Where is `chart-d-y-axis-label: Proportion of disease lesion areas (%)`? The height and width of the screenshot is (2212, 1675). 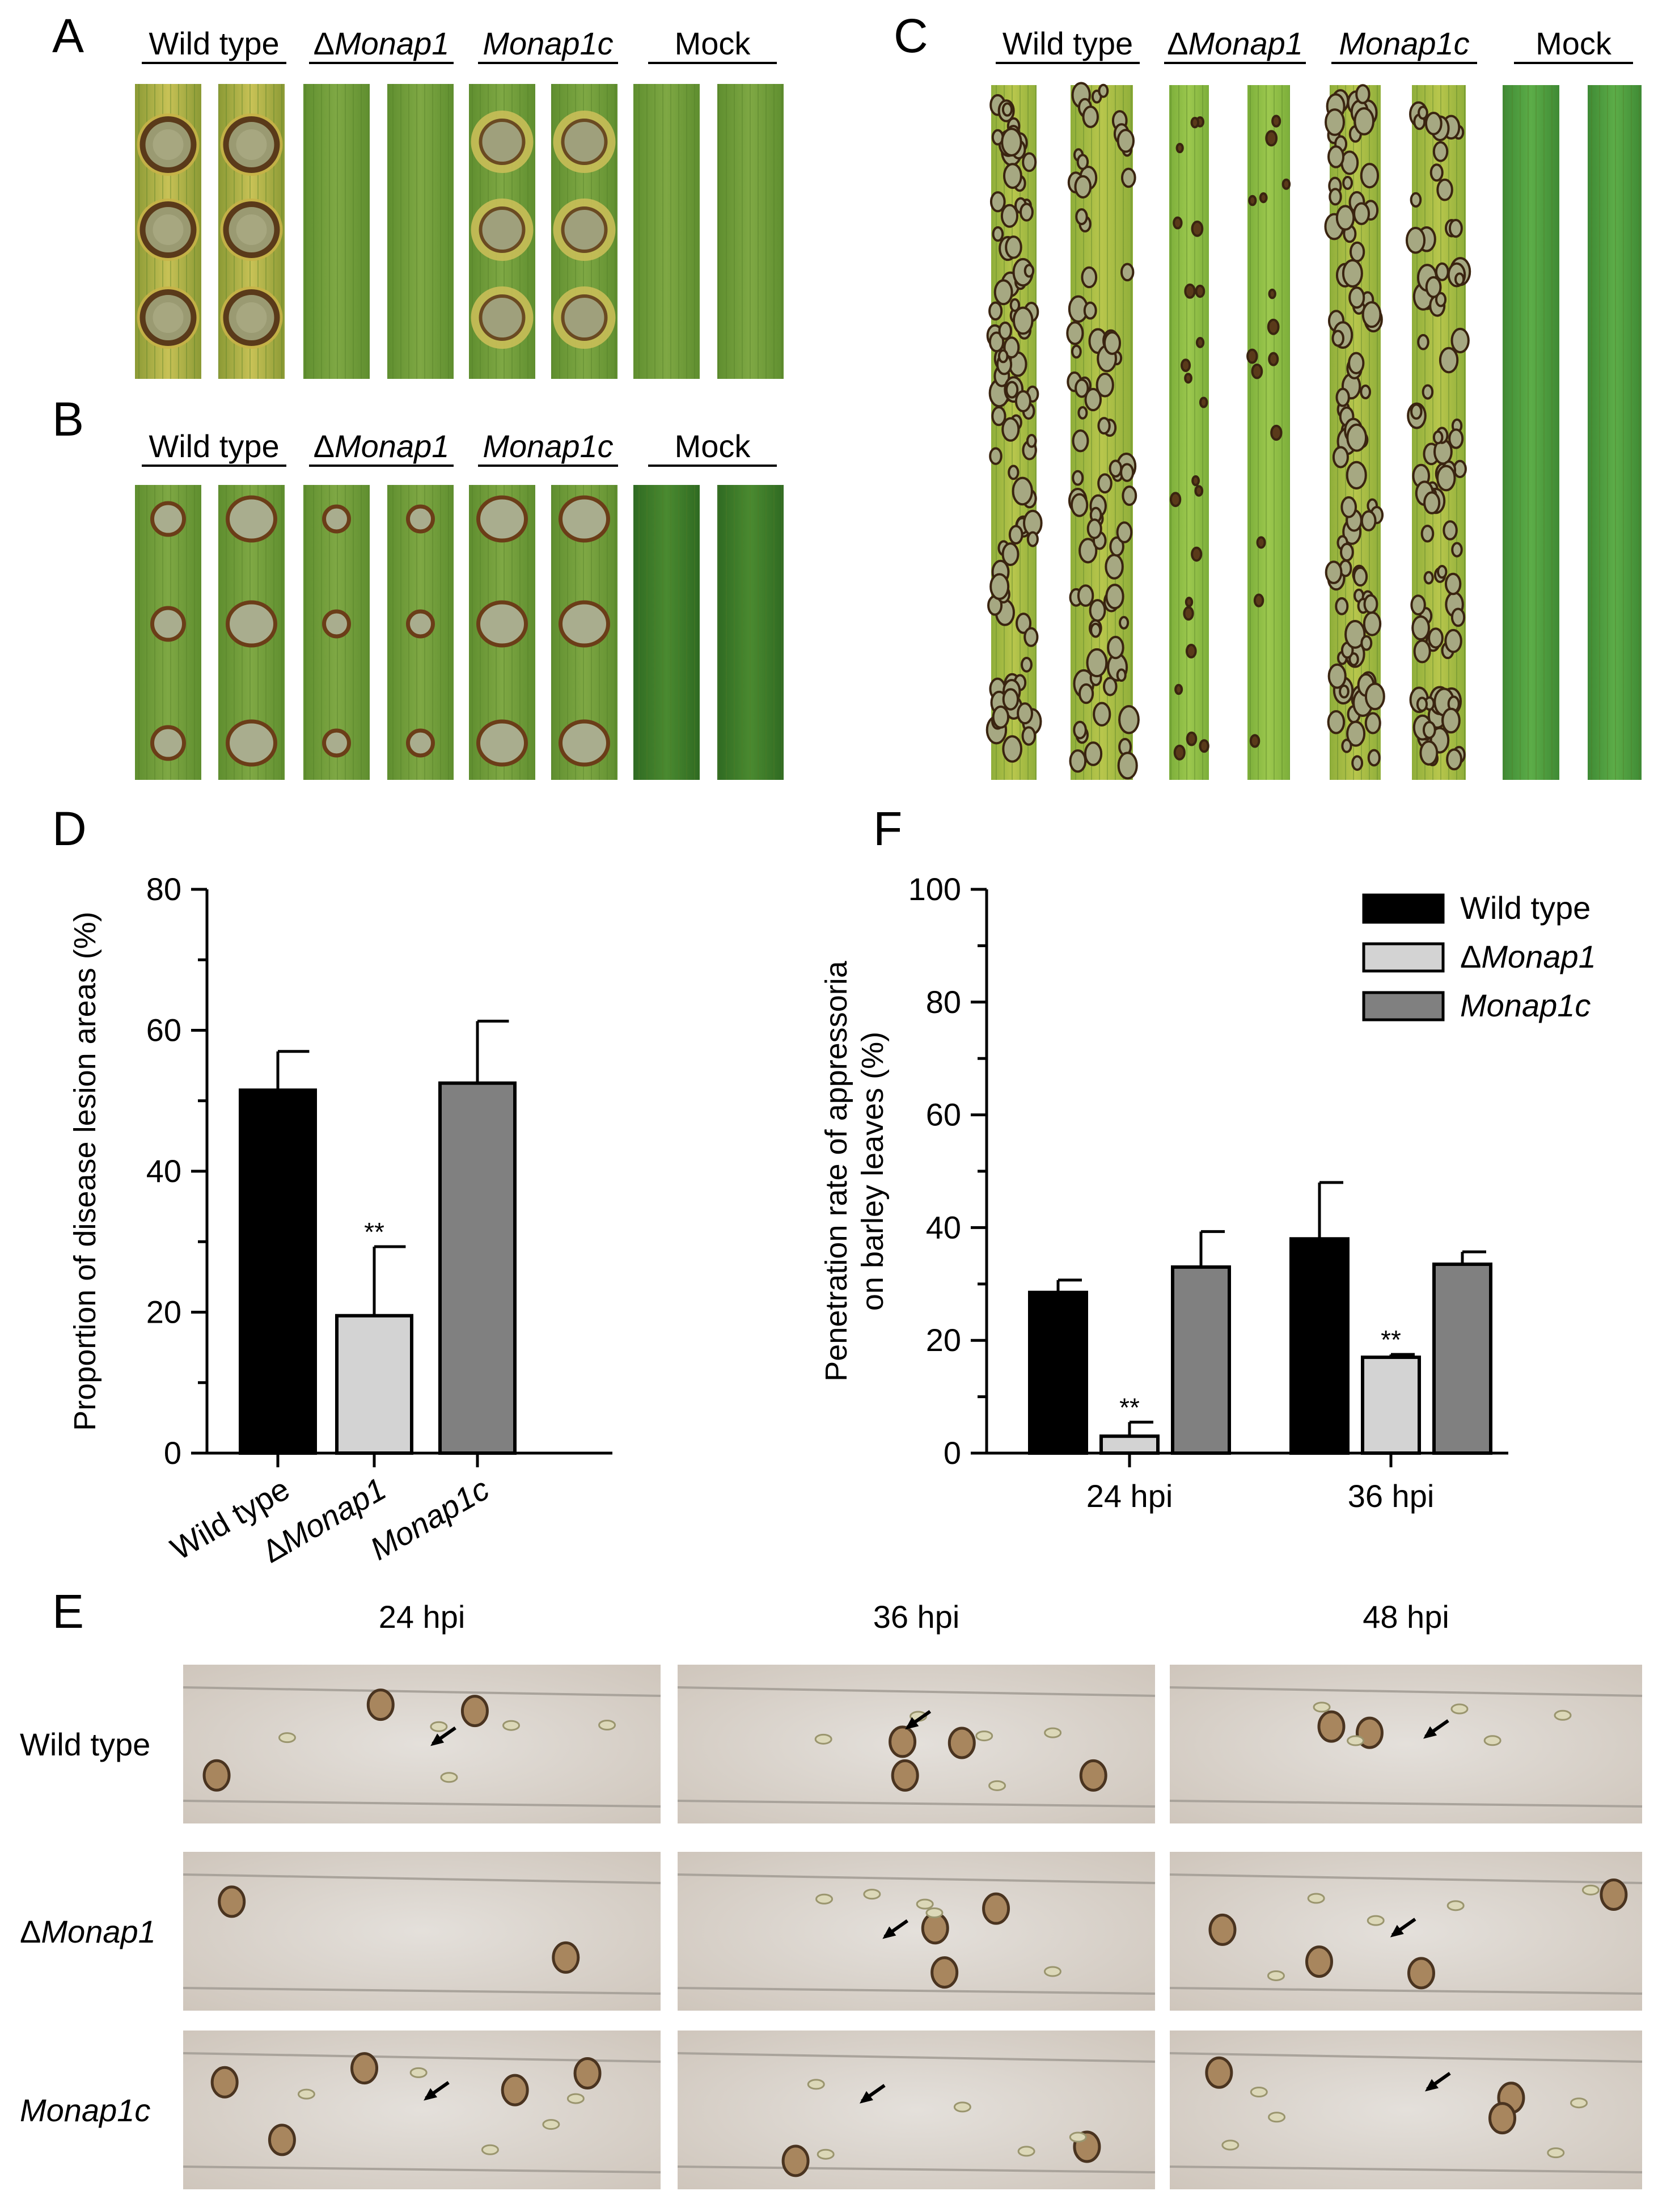
chart-d-y-axis-label: Proportion of disease lesion areas (%) is located at coordinates (85, 1170).